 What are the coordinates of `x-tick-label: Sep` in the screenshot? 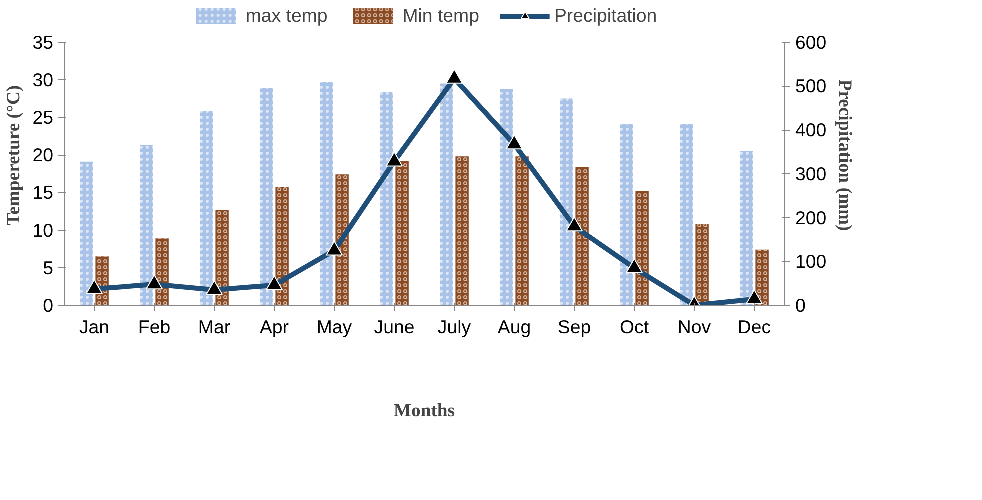 It's located at (575, 327).